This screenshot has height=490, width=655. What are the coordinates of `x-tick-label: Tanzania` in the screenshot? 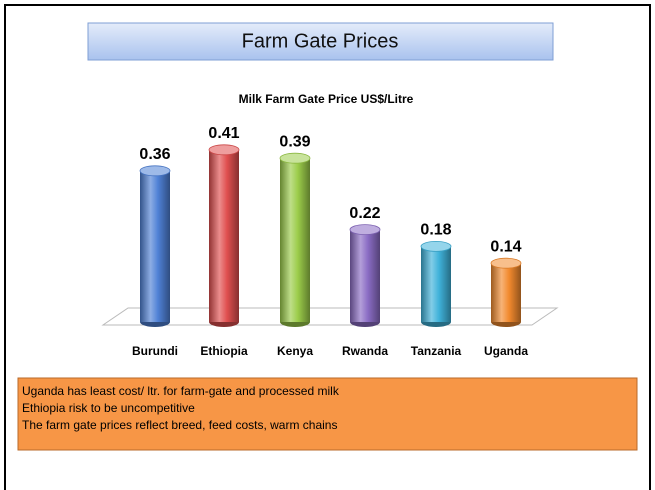 It's located at (436, 351).